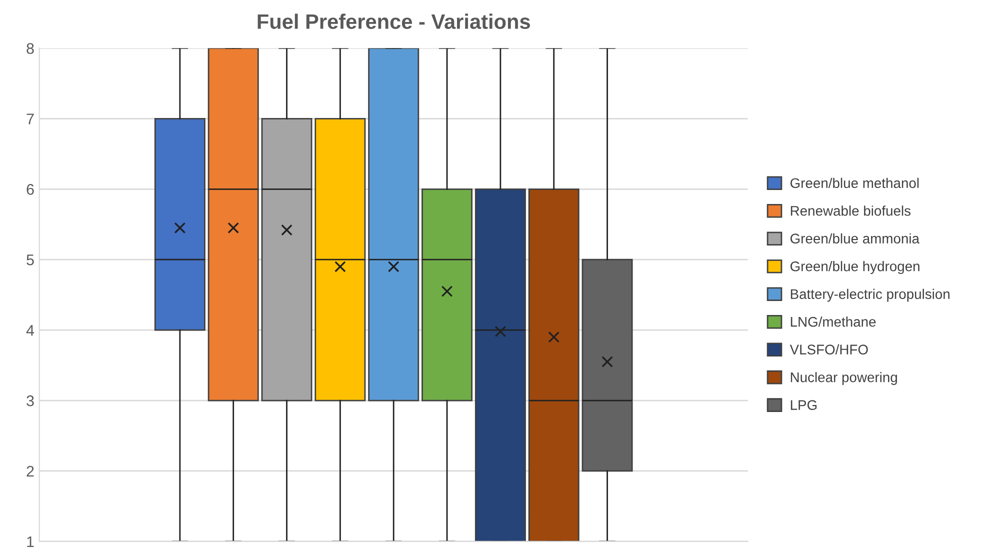  Describe the element at coordinates (870, 295) in the screenshot. I see `legend-label: Battery-electric propulsion` at that location.